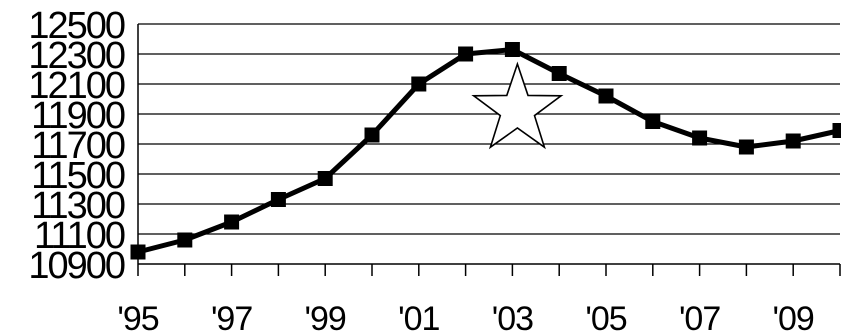 This screenshot has width=841, height=333. I want to click on data-point-2001, so click(419, 84).